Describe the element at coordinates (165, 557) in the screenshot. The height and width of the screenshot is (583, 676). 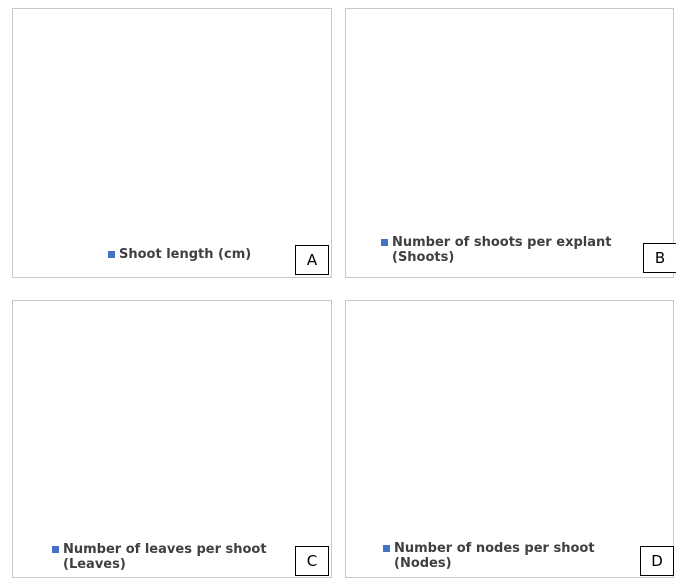
I see `legend-label: Number of leaves per shoot (Leaves)` at that location.